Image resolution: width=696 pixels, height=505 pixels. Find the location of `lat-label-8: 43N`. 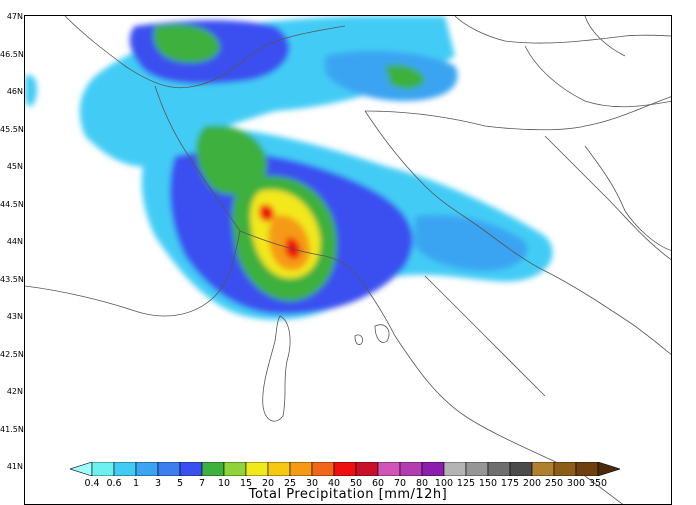

lat-label-8: 43N is located at coordinates (14, 316).